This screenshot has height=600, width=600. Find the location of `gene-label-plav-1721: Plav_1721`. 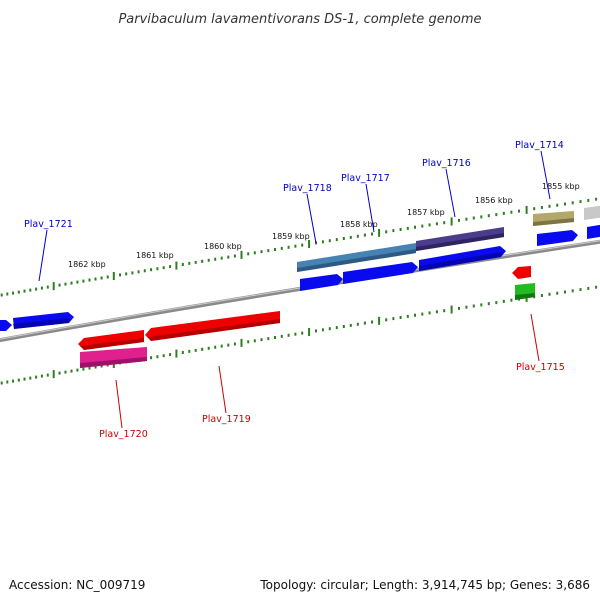

gene-label-plav-1721: Plav_1721 is located at coordinates (48, 224).